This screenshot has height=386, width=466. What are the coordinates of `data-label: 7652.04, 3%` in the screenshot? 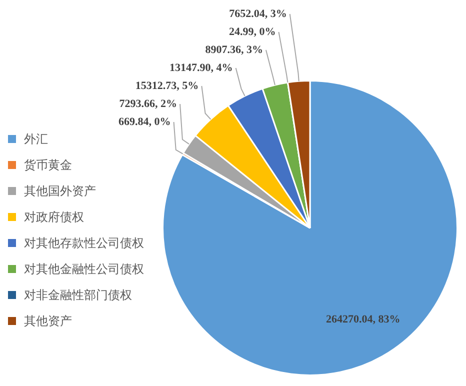 It's located at (258, 14).